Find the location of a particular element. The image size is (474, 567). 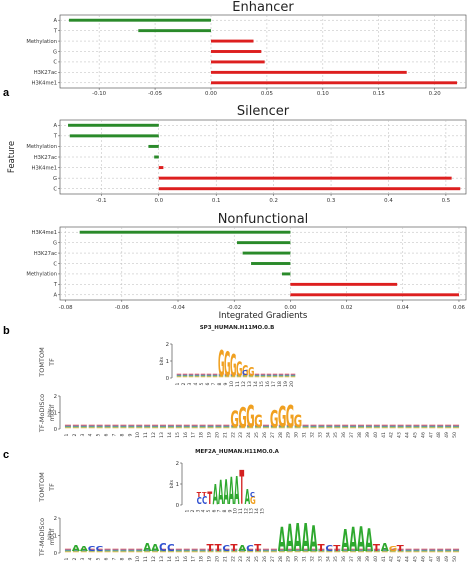

panel-c-label: c is located at coordinates (6, 455).